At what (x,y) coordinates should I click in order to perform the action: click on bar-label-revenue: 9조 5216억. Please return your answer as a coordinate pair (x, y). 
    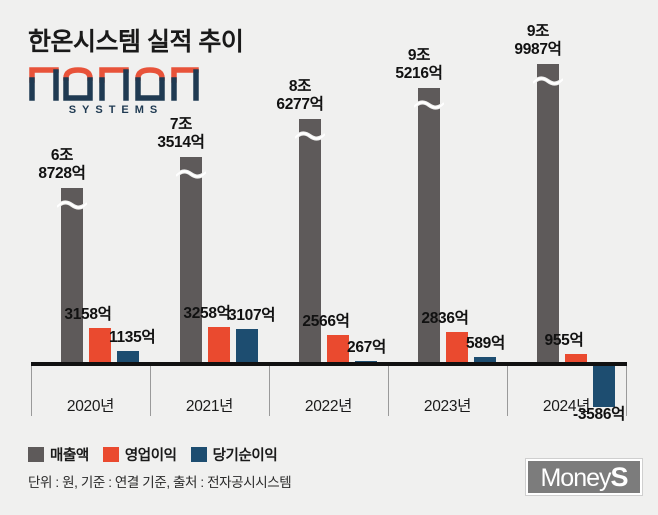
    Looking at the image, I should click on (419, 64).